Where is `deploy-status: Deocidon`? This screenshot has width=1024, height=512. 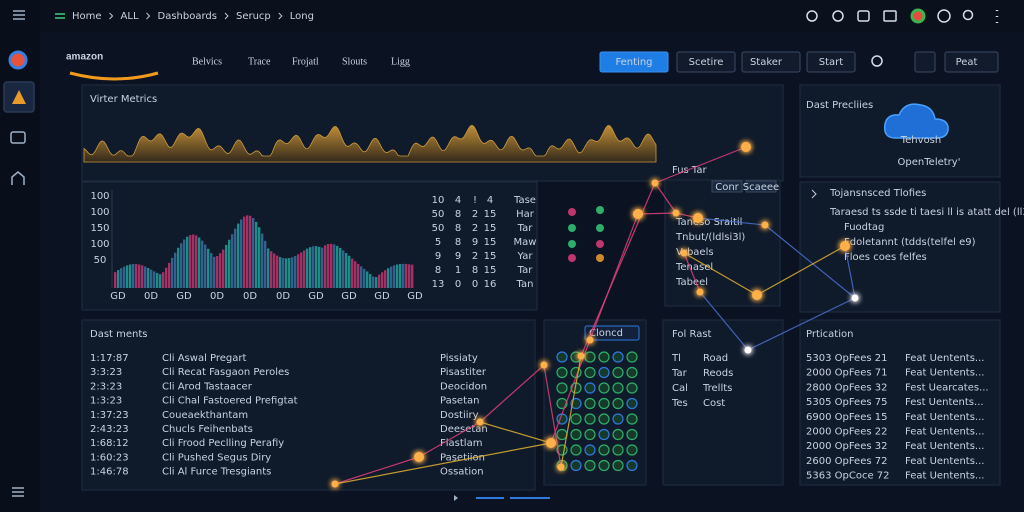 deploy-status: Deocidon is located at coordinates (463, 386).